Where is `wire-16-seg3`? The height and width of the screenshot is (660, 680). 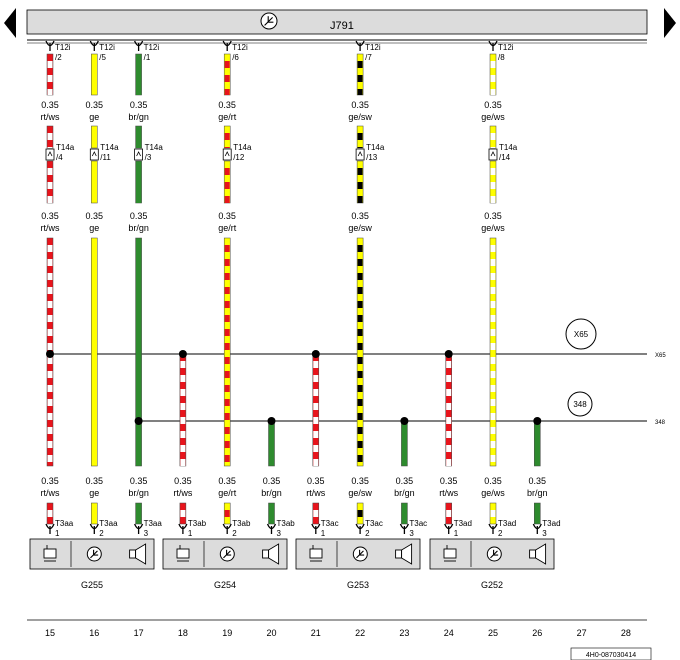
wire-16-seg3 is located at coordinates (94, 182).